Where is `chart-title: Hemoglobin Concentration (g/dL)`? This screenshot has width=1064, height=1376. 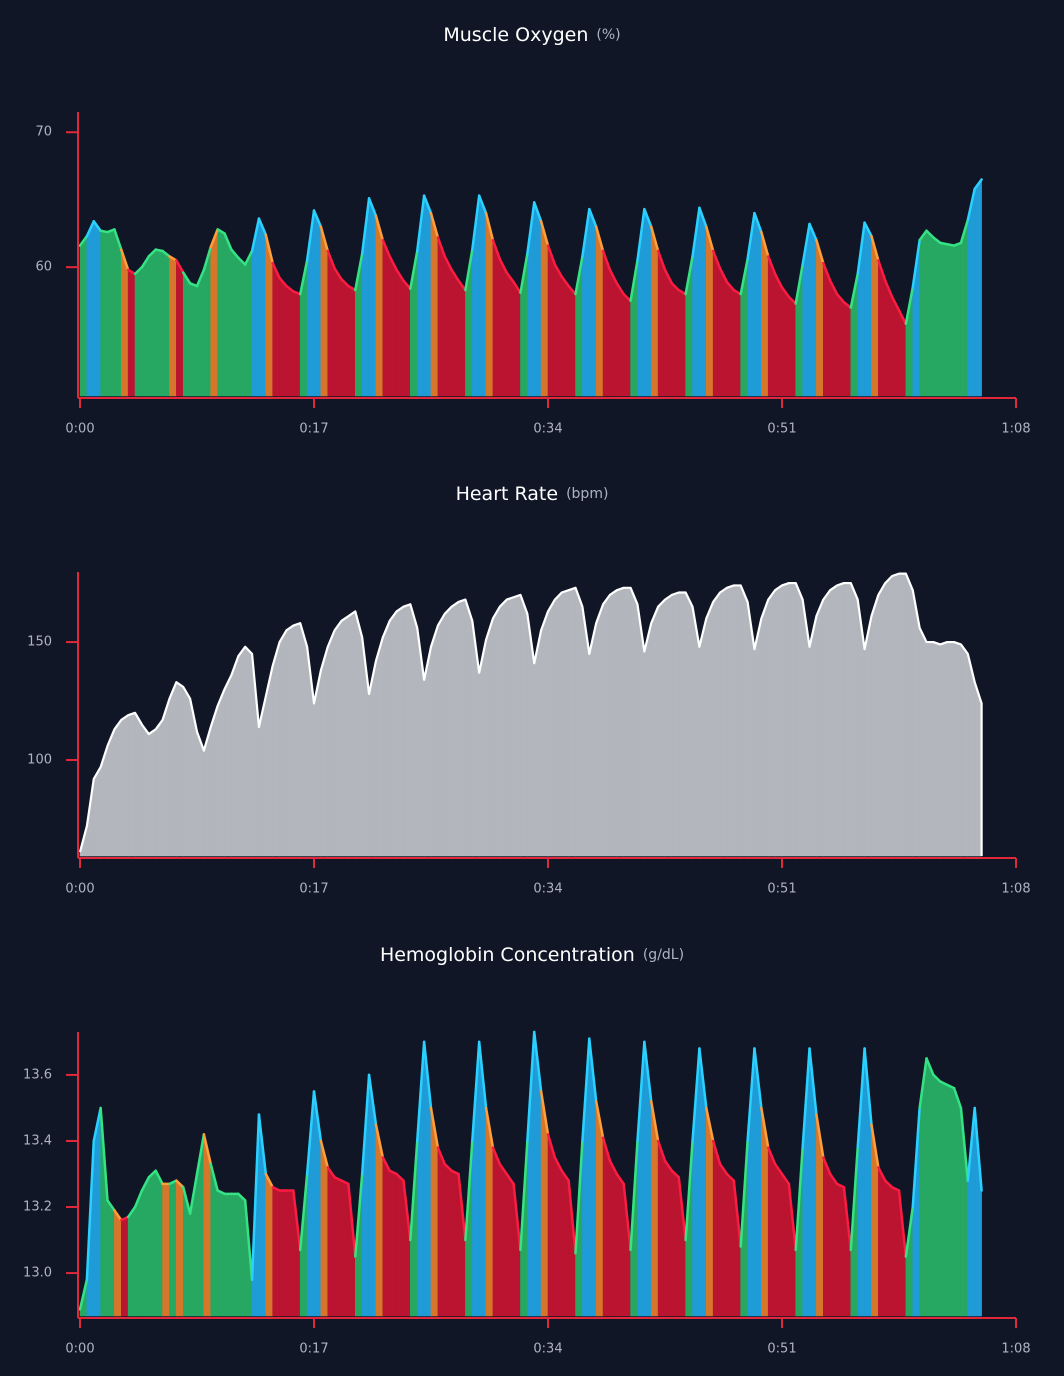
chart-title: Hemoglobin Concentration (g/dL) is located at coordinates (532, 955).